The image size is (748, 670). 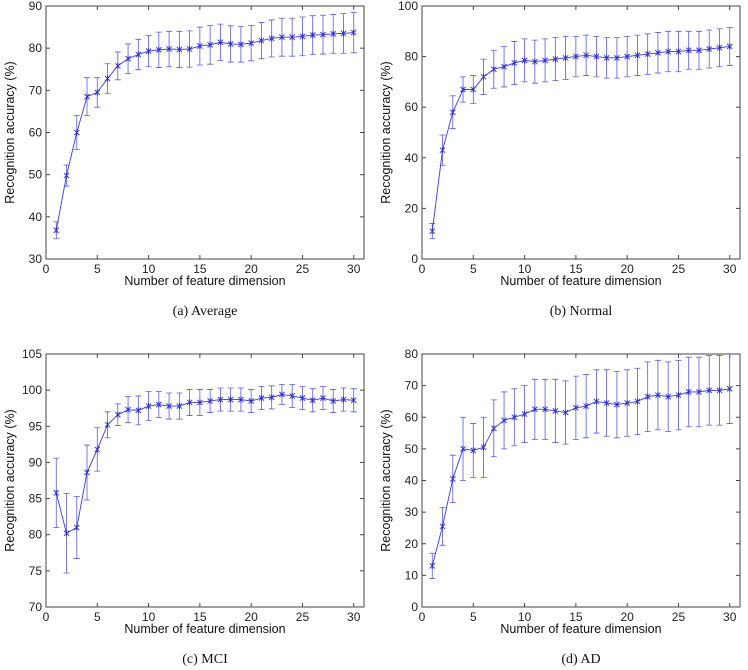 I want to click on y-tick-label: 70, so click(x=36, y=90).